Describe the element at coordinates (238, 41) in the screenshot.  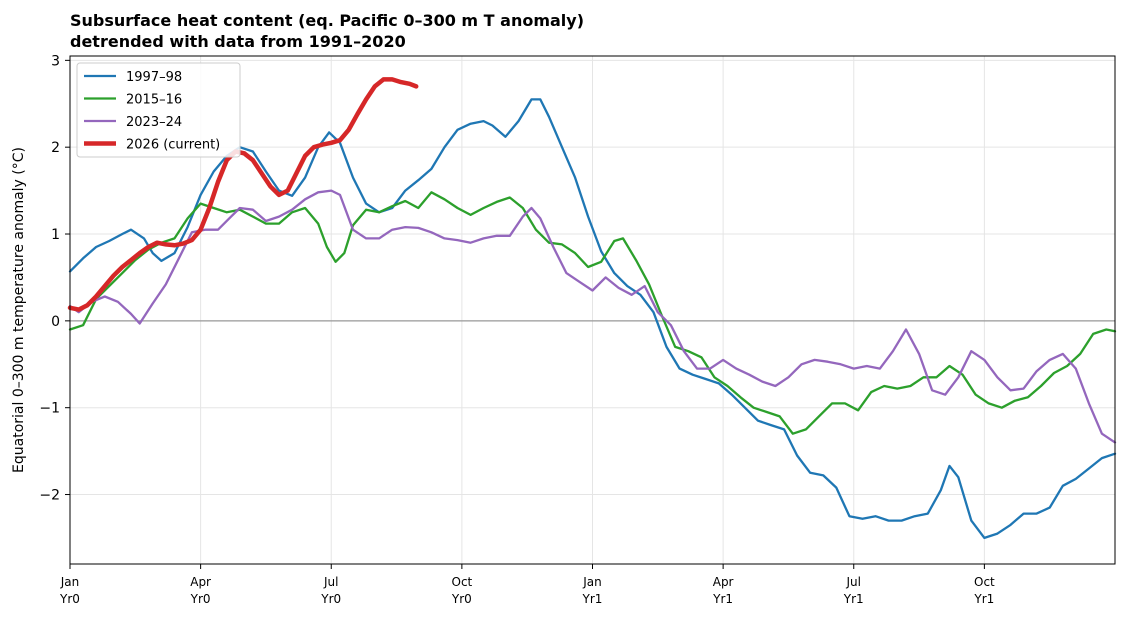
I see `chart-subtitle: detrended with data from 1991–2020` at that location.